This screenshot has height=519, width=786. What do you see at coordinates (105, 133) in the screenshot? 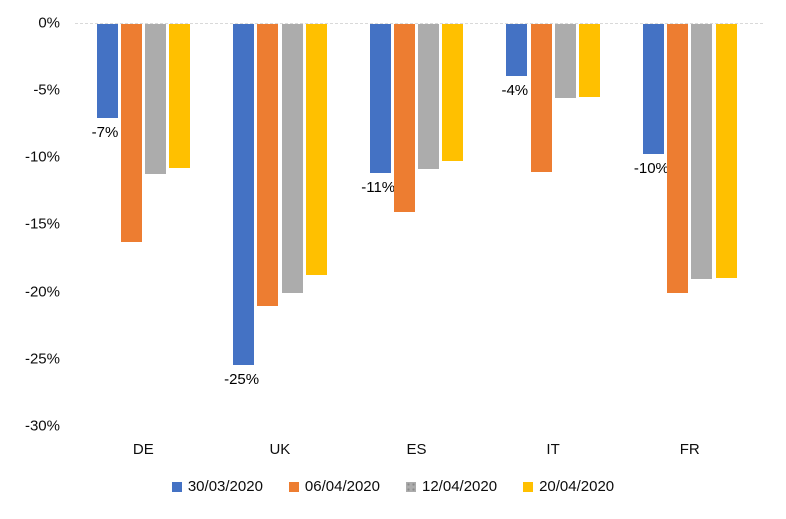
I see `data-label-de: -7%` at bounding box center [105, 133].